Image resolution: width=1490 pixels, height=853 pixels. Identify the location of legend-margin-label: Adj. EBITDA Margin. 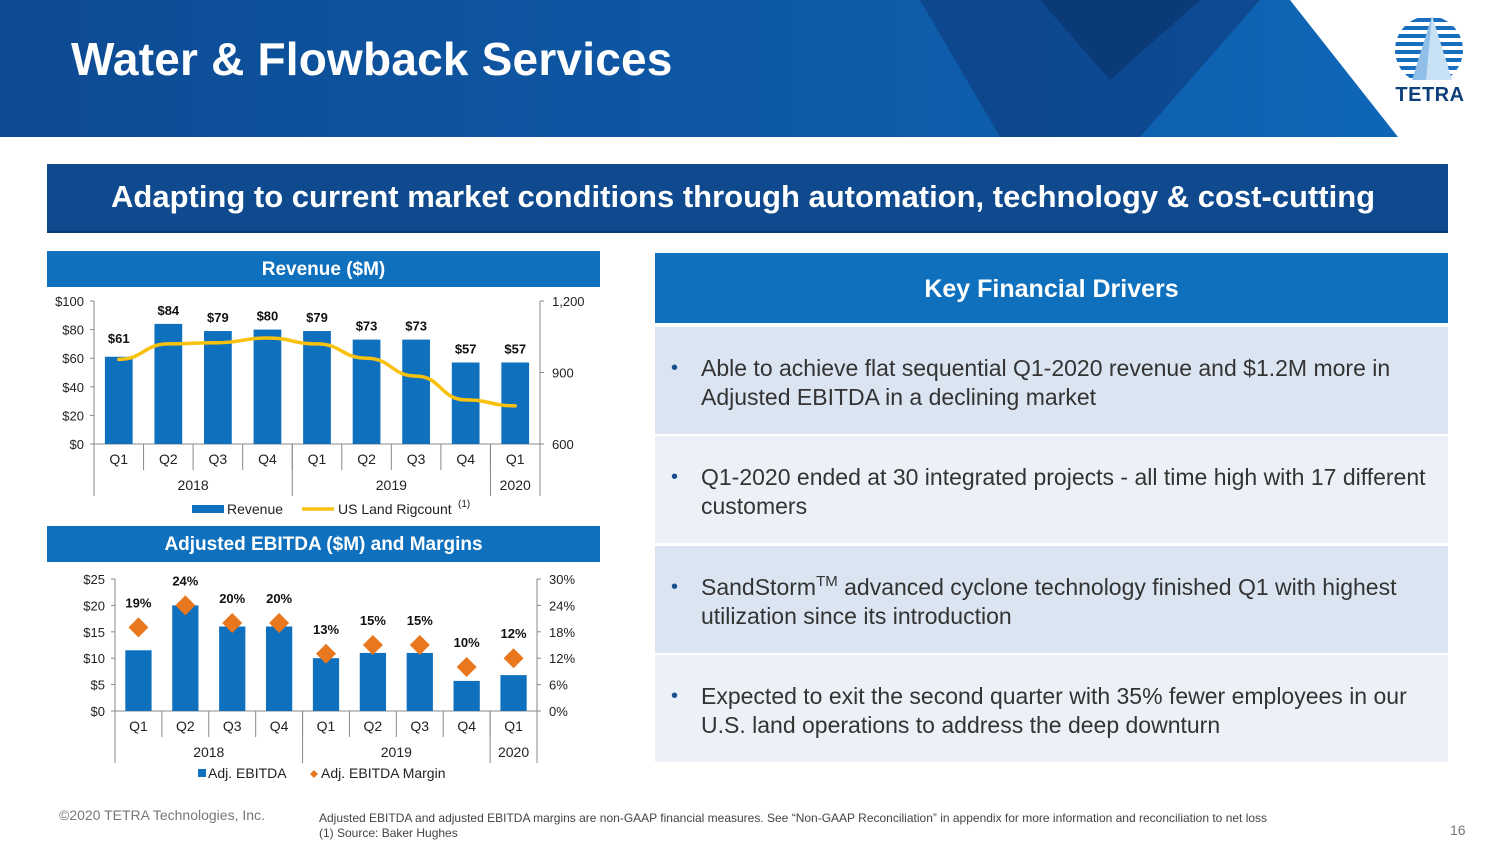
(383, 773).